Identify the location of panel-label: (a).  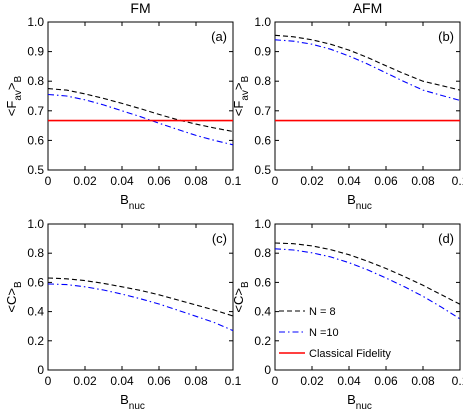
(219, 36).